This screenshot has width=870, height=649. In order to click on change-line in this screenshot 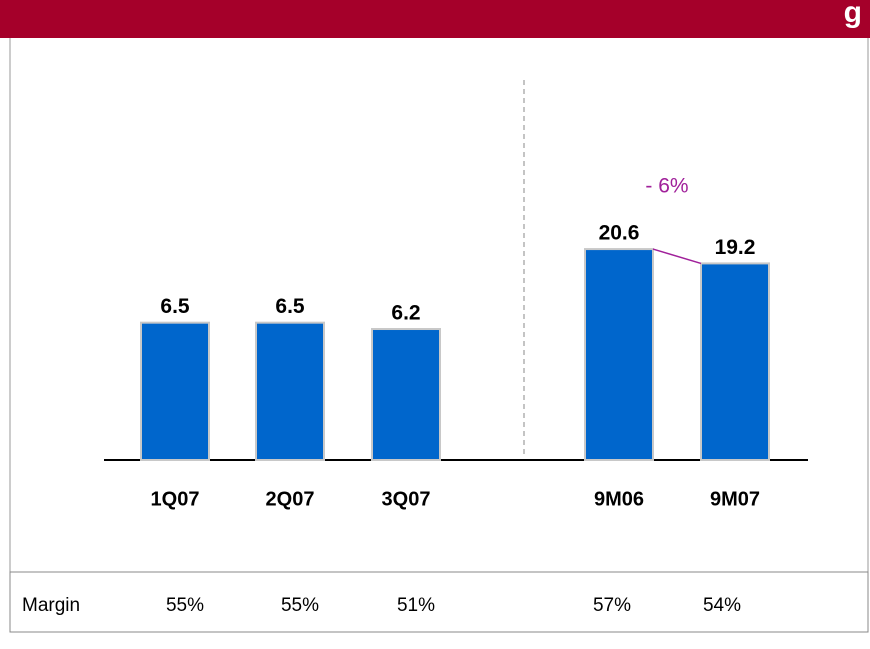, I will do `click(677, 256)`.